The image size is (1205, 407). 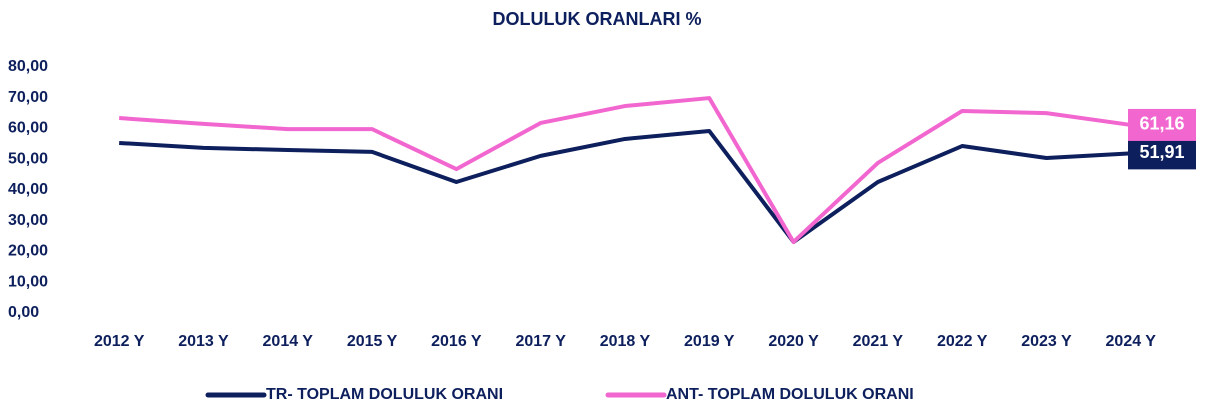 What do you see at coordinates (597, 19) in the screenshot?
I see `chart-title: DOLULUK ORANLARI %` at bounding box center [597, 19].